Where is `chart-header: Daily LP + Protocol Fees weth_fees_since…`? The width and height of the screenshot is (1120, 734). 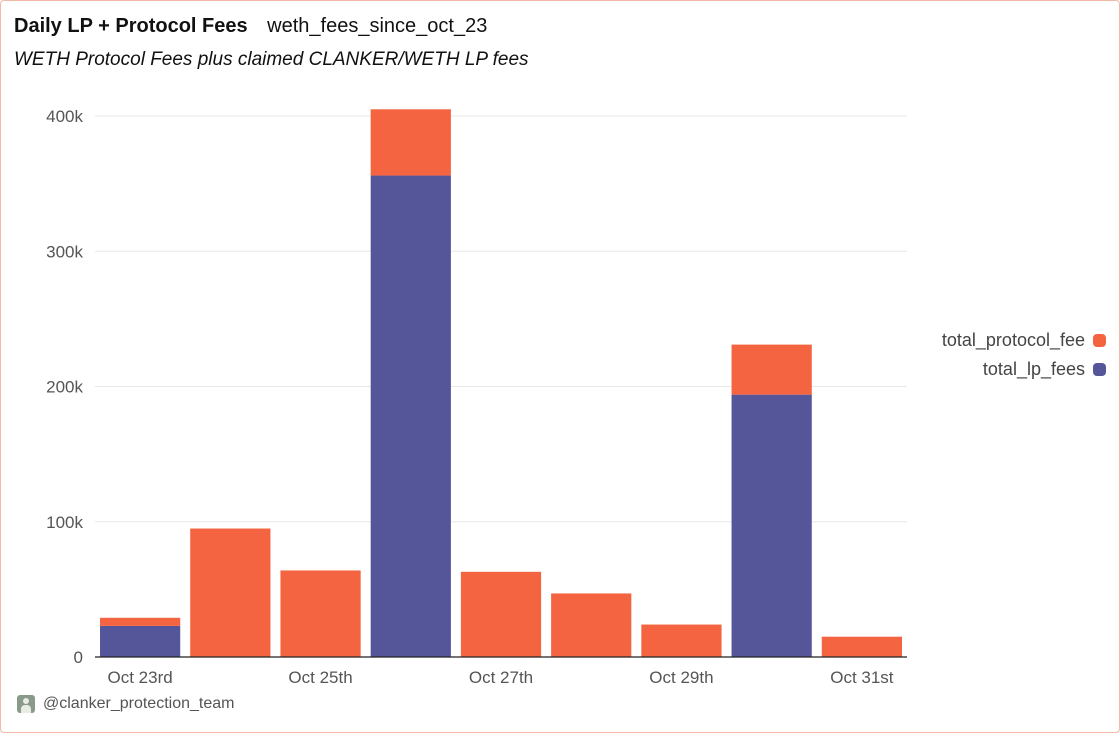
chart-header: Daily LP + Protocol Fees weth_fees_since… is located at coordinates (250, 26).